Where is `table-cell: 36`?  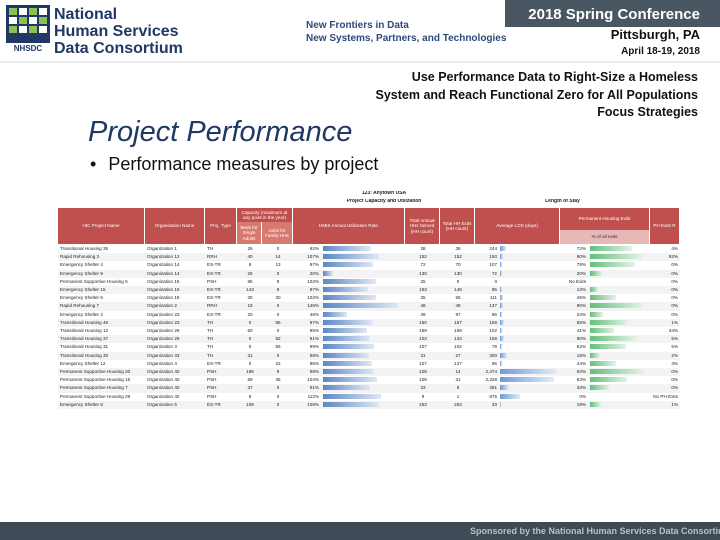 table-cell: 36 is located at coordinates (458, 248).